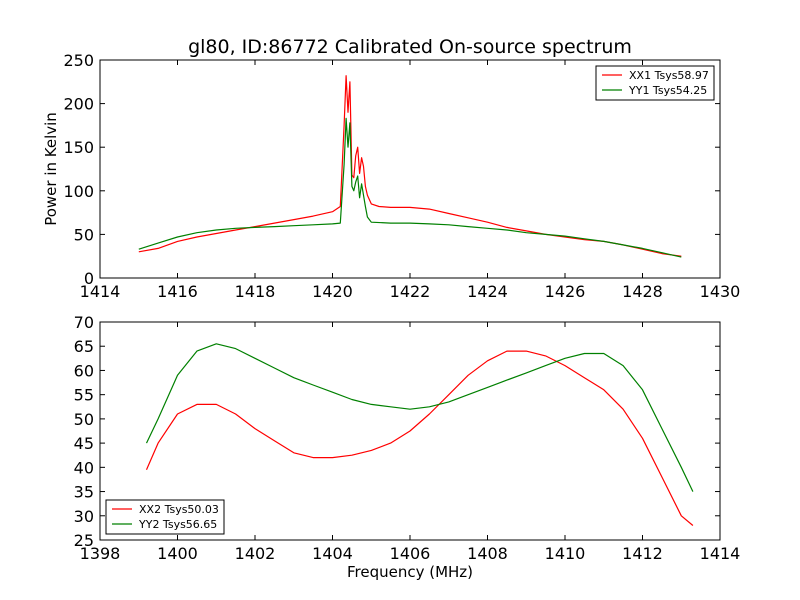 The height and width of the screenshot is (600, 800). I want to click on legend: XX1 Tsys58.97 YY1 Tsys54.25, so click(655, 83).